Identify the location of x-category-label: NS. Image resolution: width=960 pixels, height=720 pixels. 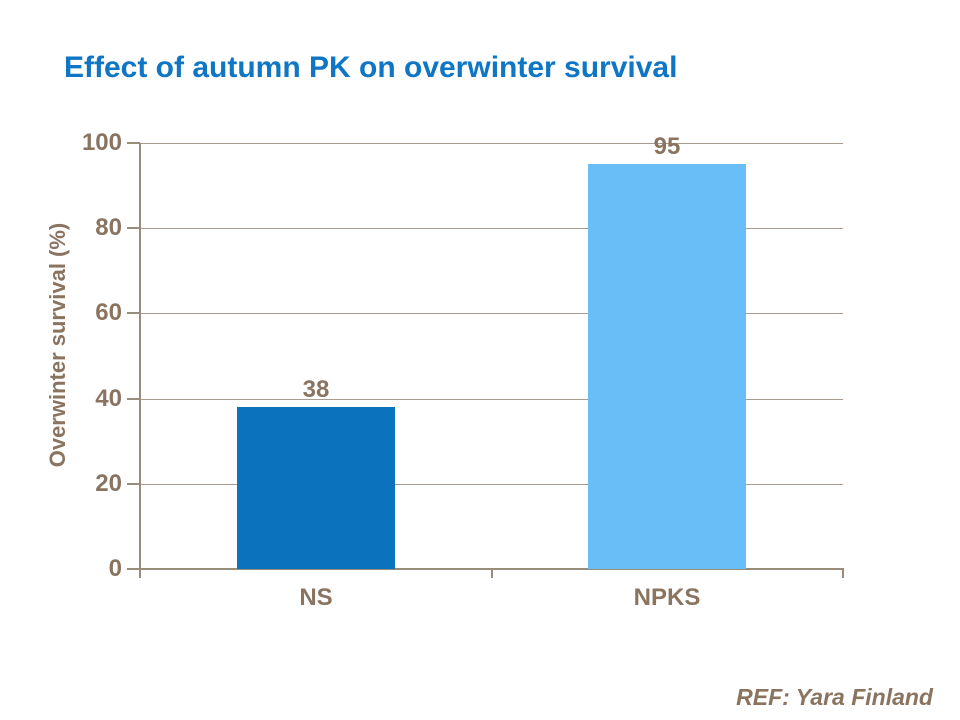
(316, 597).